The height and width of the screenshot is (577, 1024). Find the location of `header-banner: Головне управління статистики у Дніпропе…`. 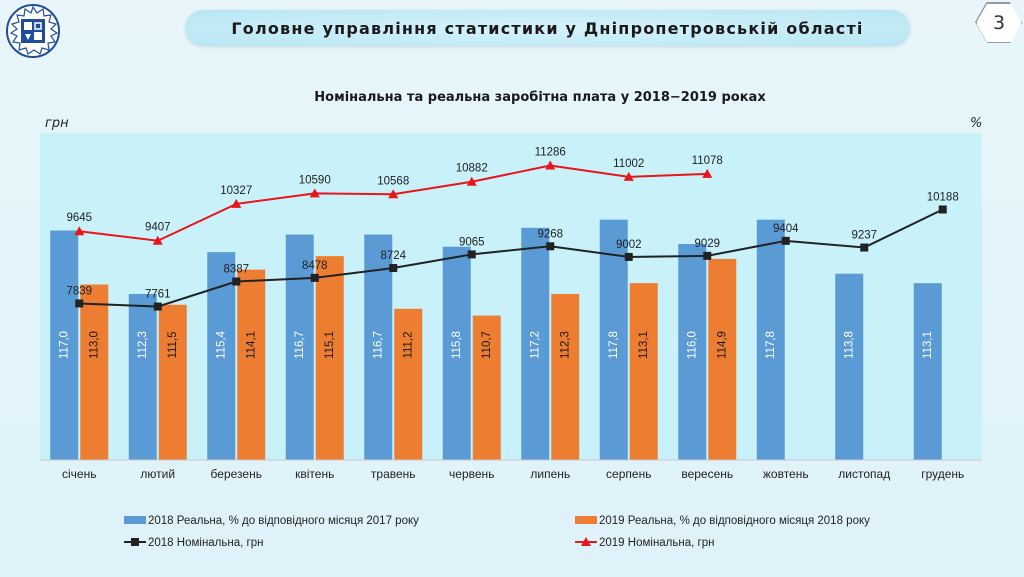

header-banner: Головне управління статистики у Дніпропе… is located at coordinates (547, 28).